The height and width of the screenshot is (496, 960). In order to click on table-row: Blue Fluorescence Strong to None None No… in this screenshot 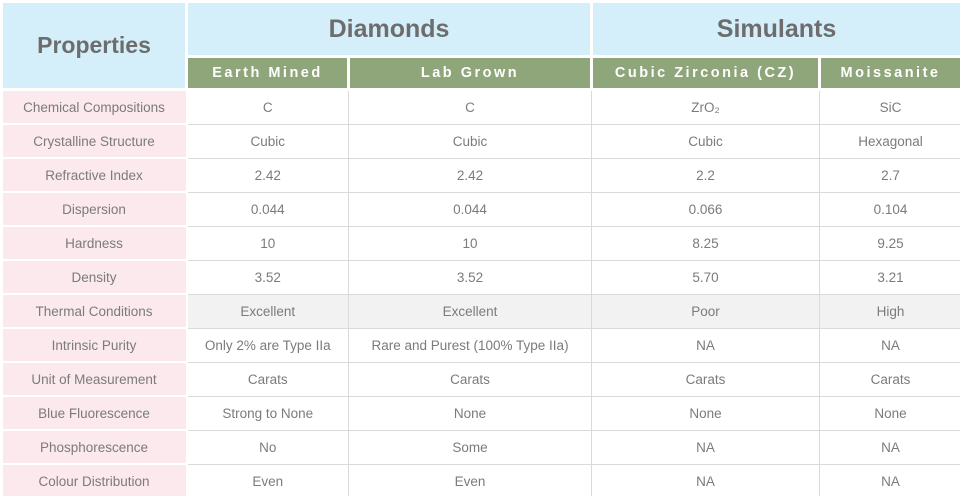, I will do `click(480, 413)`.